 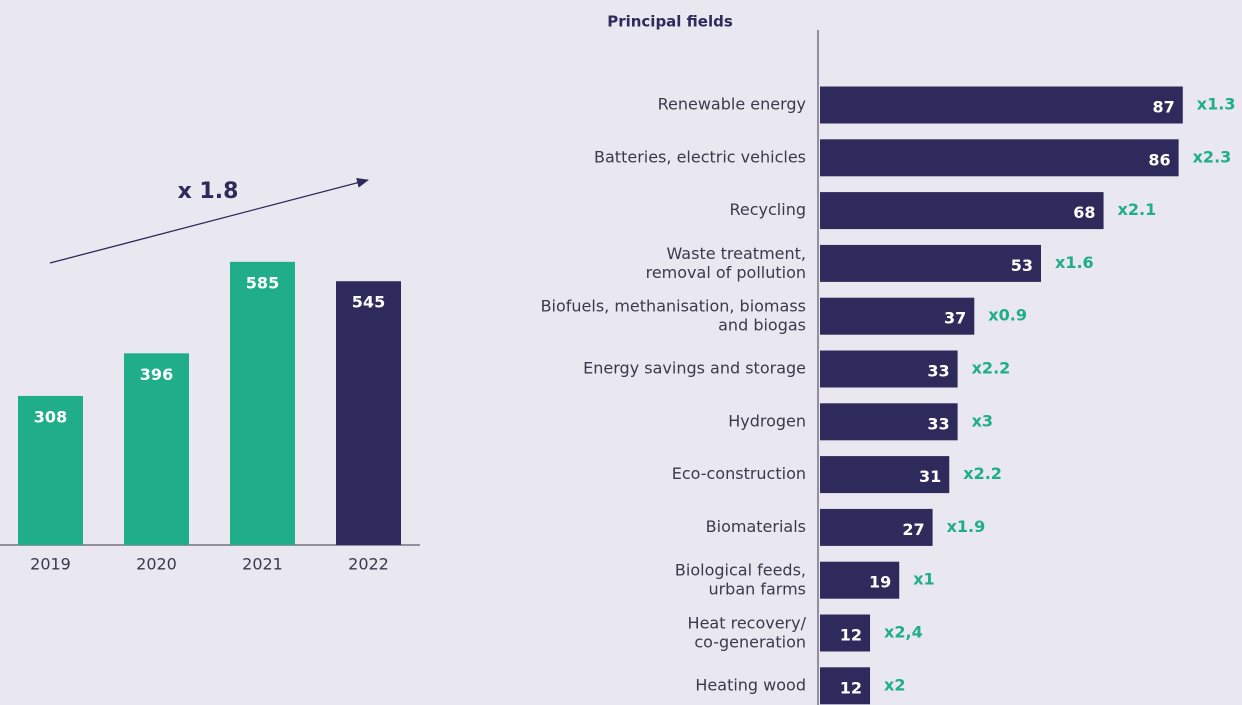 I want to click on value-label: 87, so click(x=1164, y=107).